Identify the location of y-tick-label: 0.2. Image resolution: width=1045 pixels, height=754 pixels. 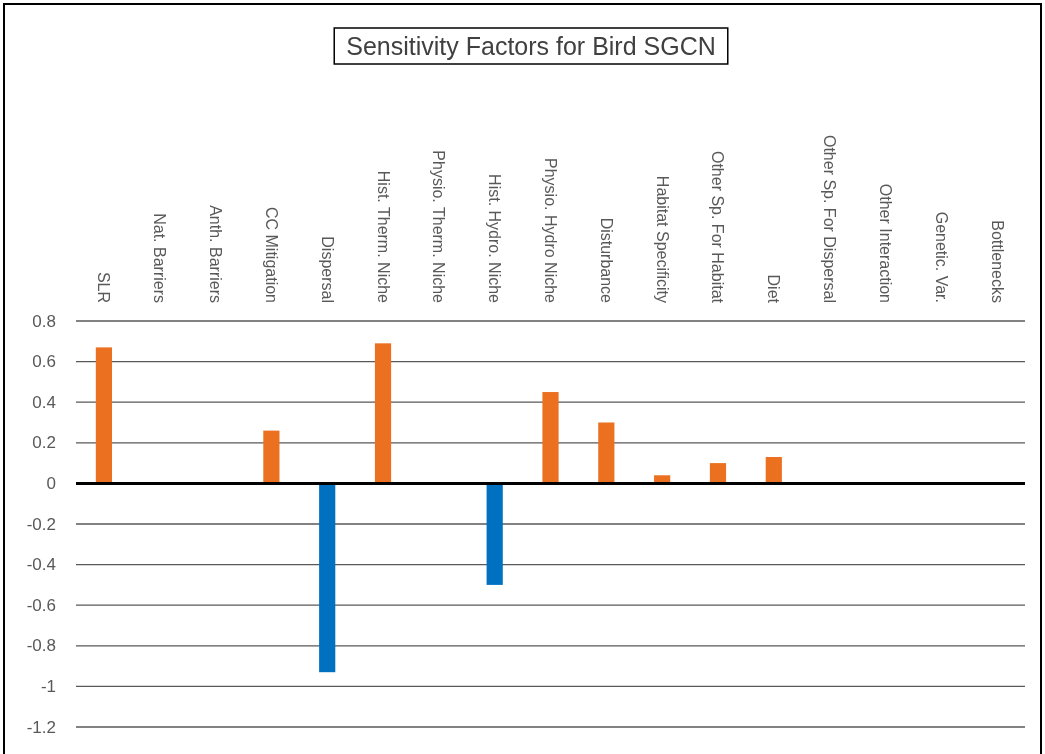
(44, 443).